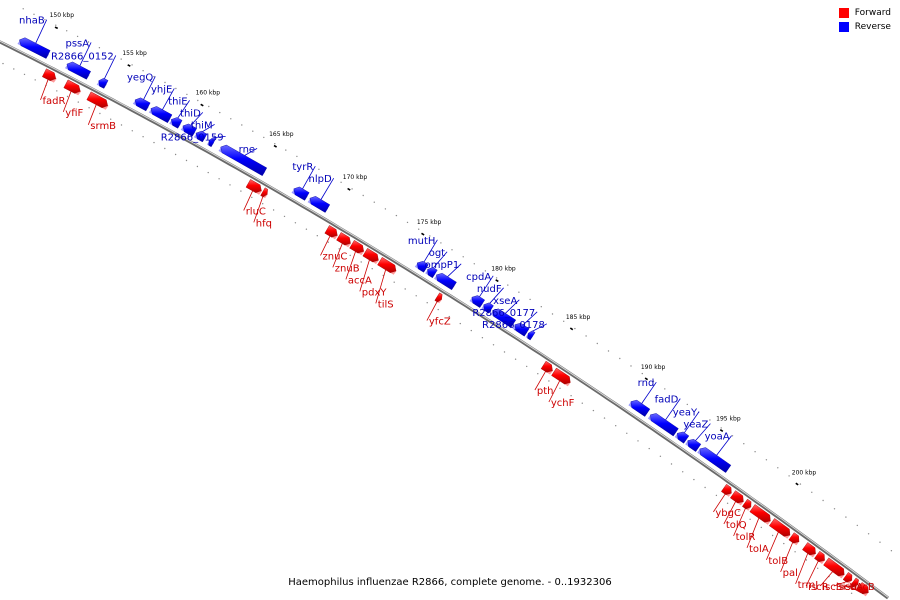 The width and height of the screenshot is (900, 600). I want to click on gene-yeaz, so click(693, 445).